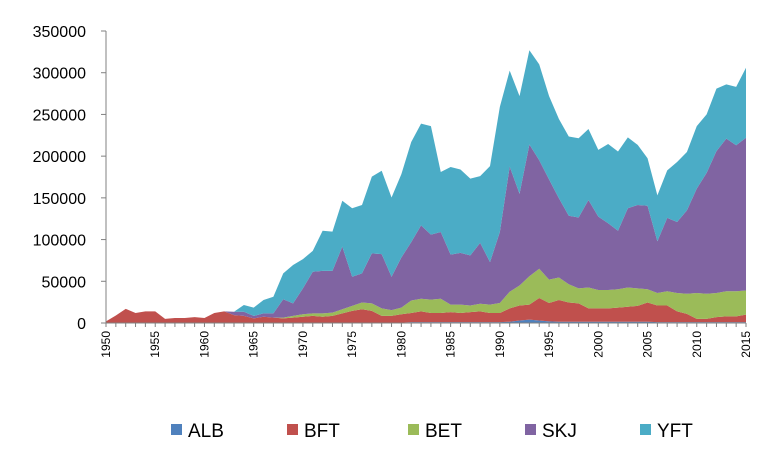 The width and height of the screenshot is (770, 465). What do you see at coordinates (204, 344) in the screenshot?
I see `x-tick-label: 1960` at bounding box center [204, 344].